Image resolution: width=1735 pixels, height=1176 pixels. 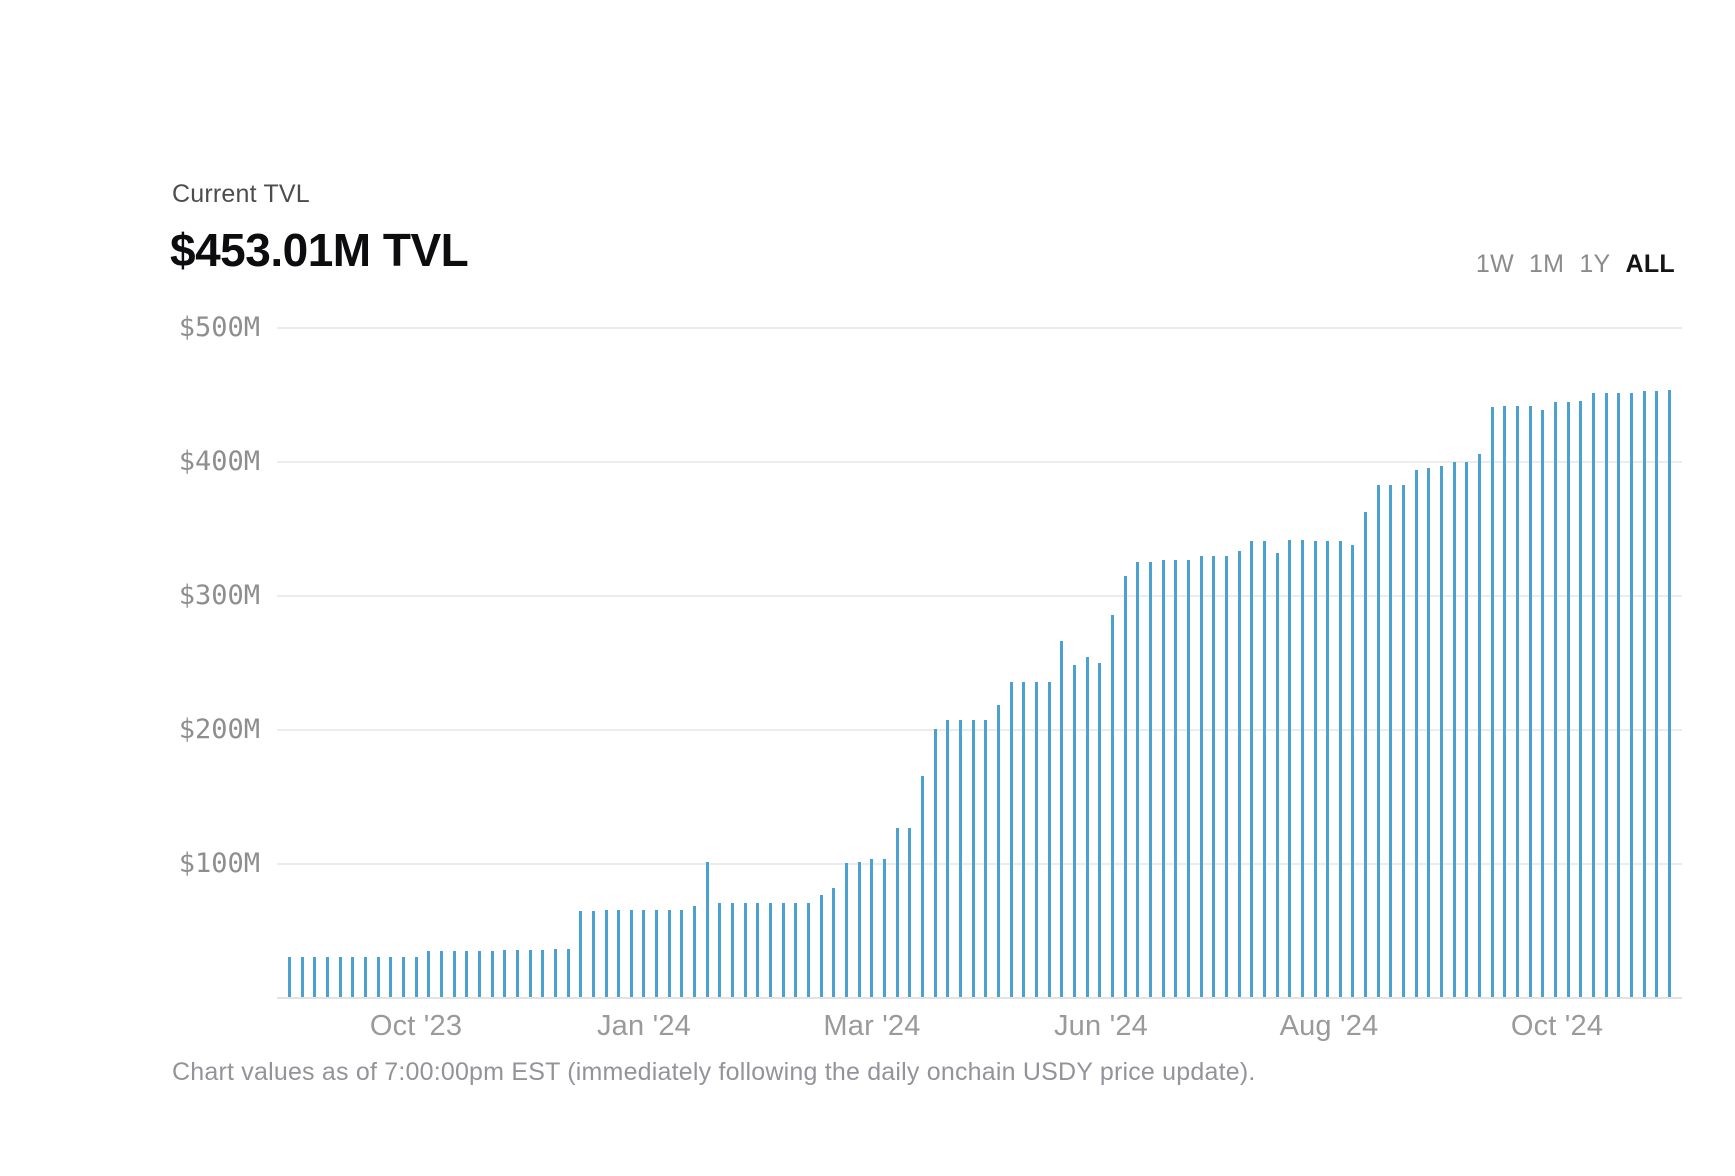 I want to click on range-option-1y: 1Y, so click(x=1595, y=264).